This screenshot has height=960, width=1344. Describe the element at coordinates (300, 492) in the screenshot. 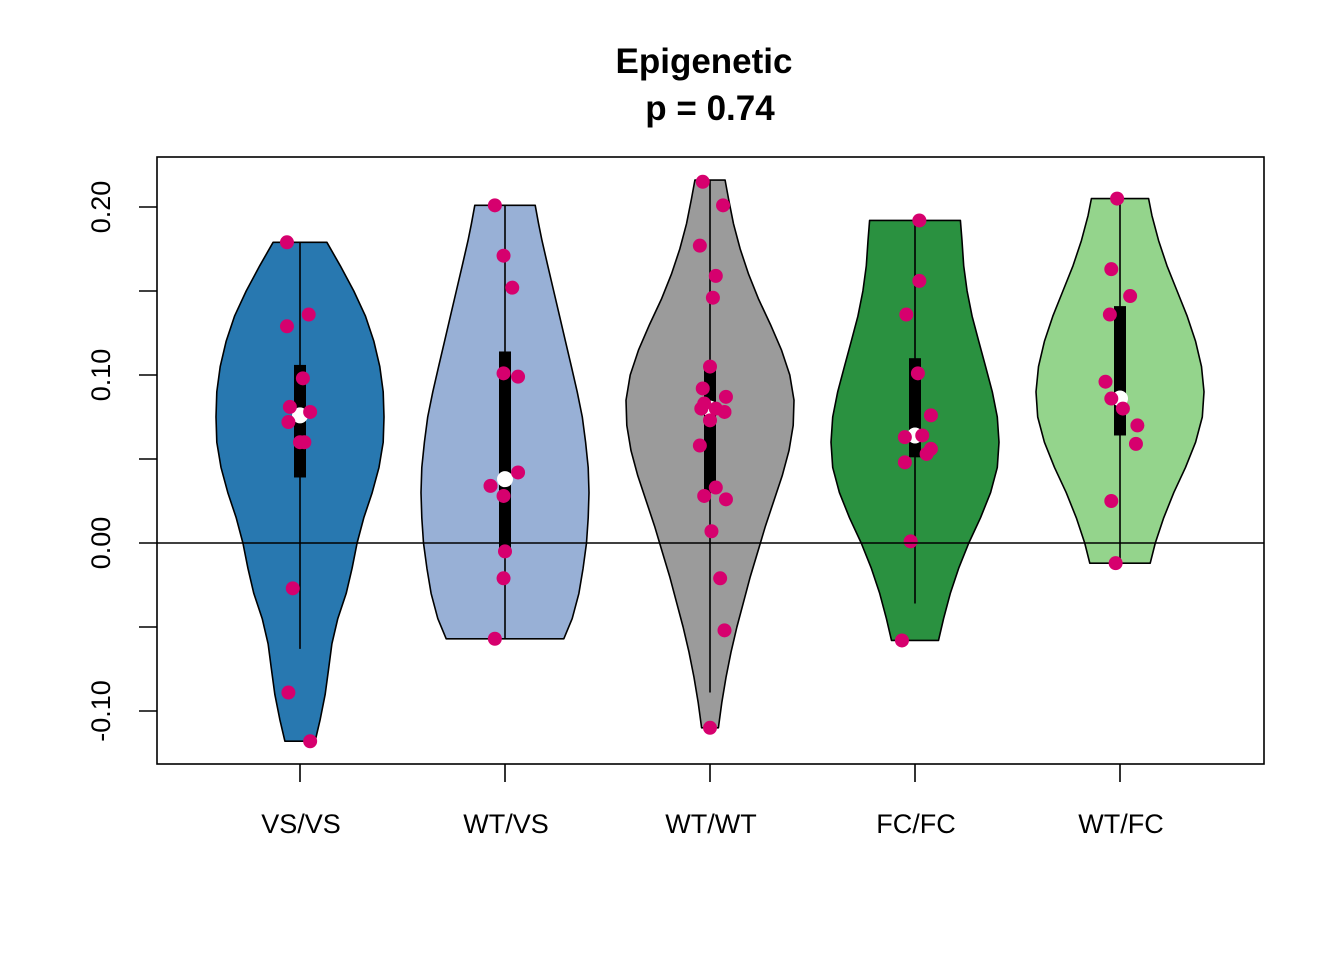

I see `violin-group-vs-vs` at that location.